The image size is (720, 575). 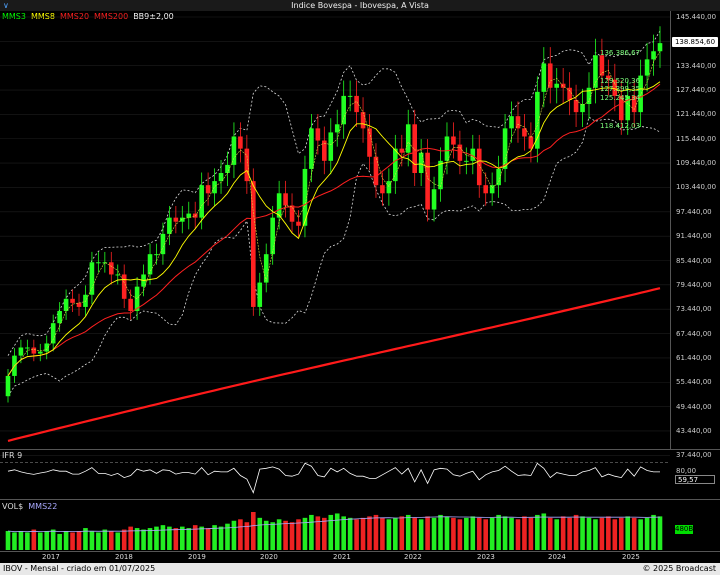 What do you see at coordinates (696, 90) in the screenshot?
I see `price-tick-label: 127.440,00` at bounding box center [696, 90].